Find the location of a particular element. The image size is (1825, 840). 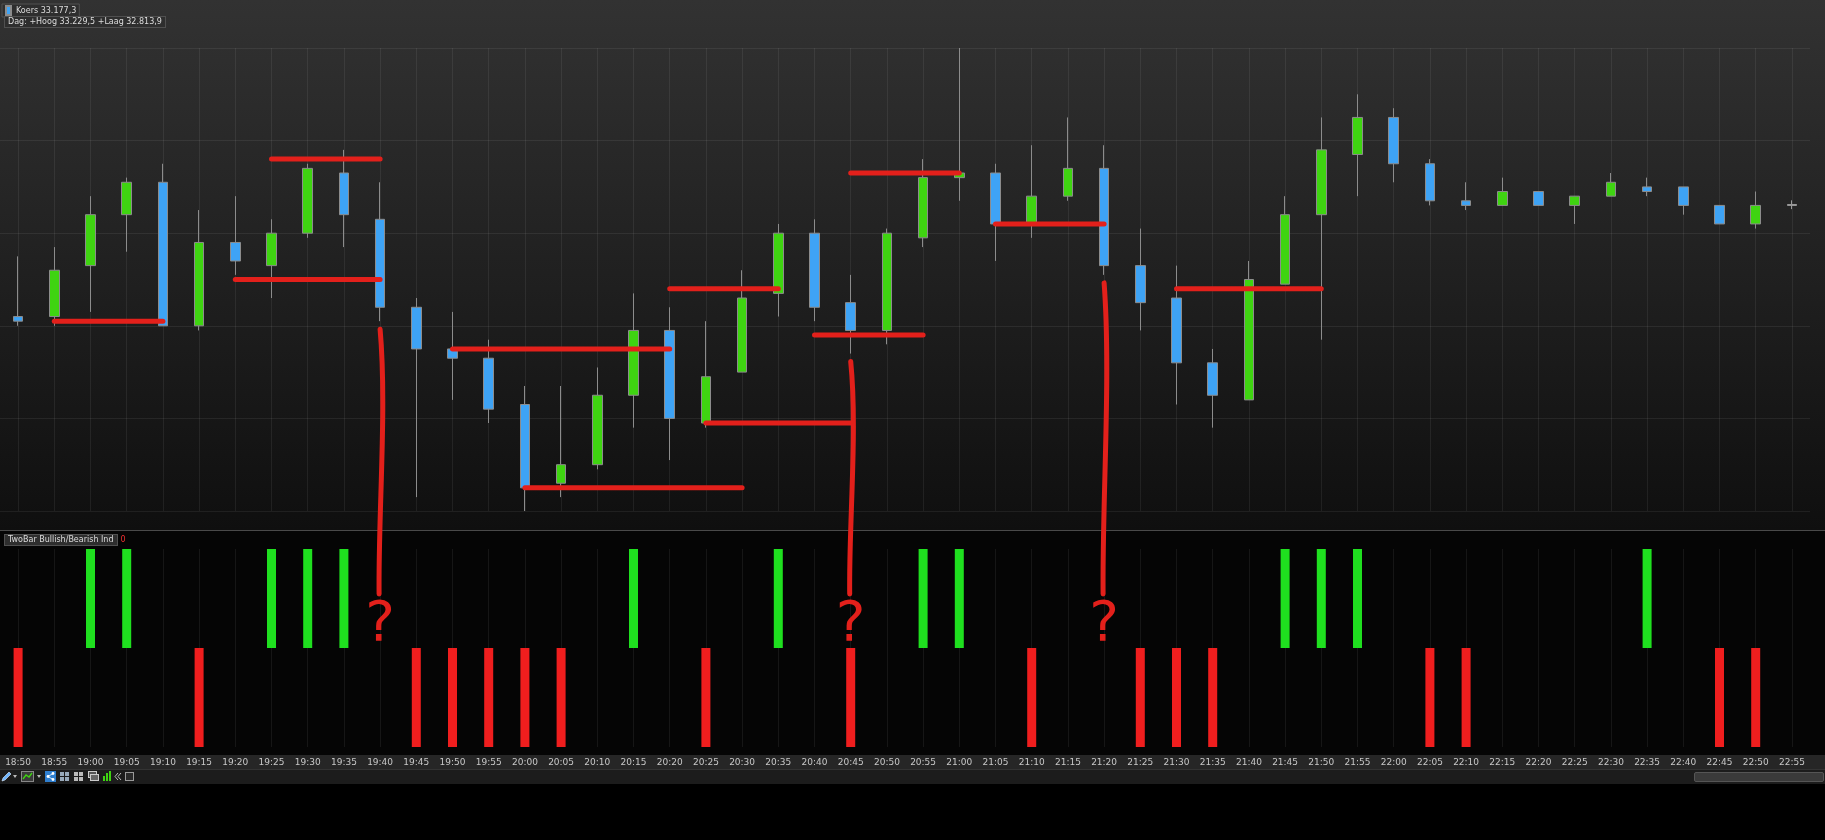

x-tick-label: 19:00 is located at coordinates (90, 761).